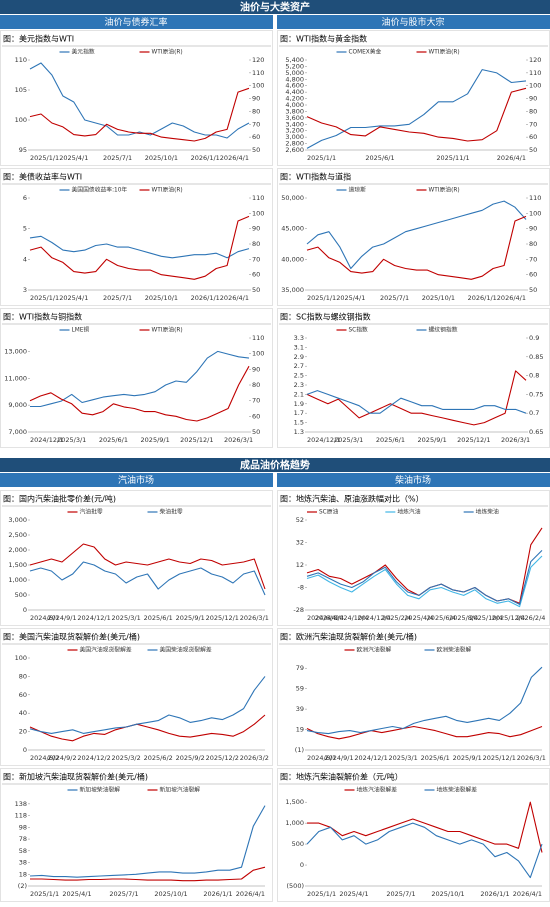  What do you see at coordinates (61, 758) in the screenshot?
I see `x-tick-label: 2024/9/2` at bounding box center [61, 758].